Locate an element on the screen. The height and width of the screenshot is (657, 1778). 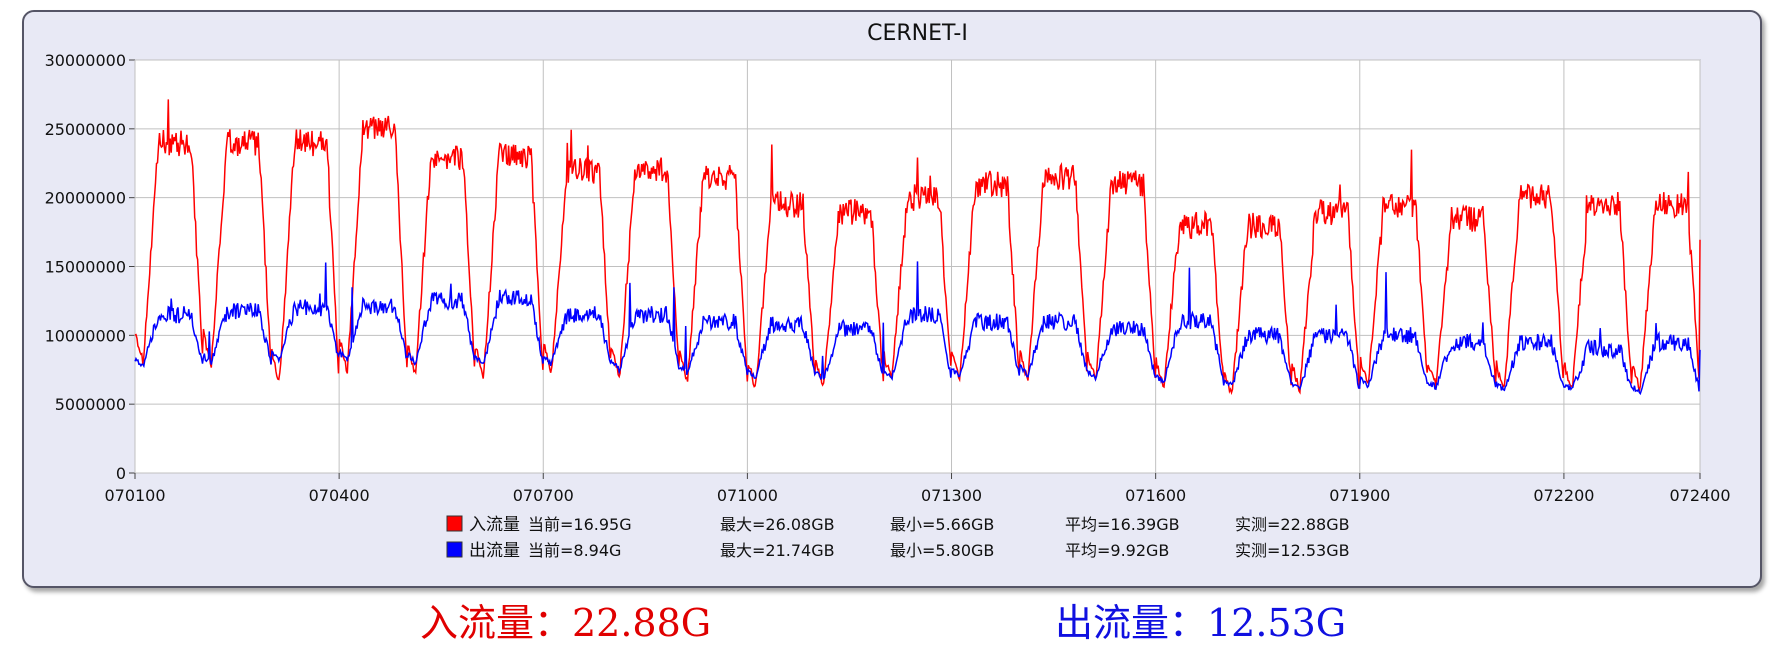
chart-title: CERNET-I is located at coordinates (917, 33).